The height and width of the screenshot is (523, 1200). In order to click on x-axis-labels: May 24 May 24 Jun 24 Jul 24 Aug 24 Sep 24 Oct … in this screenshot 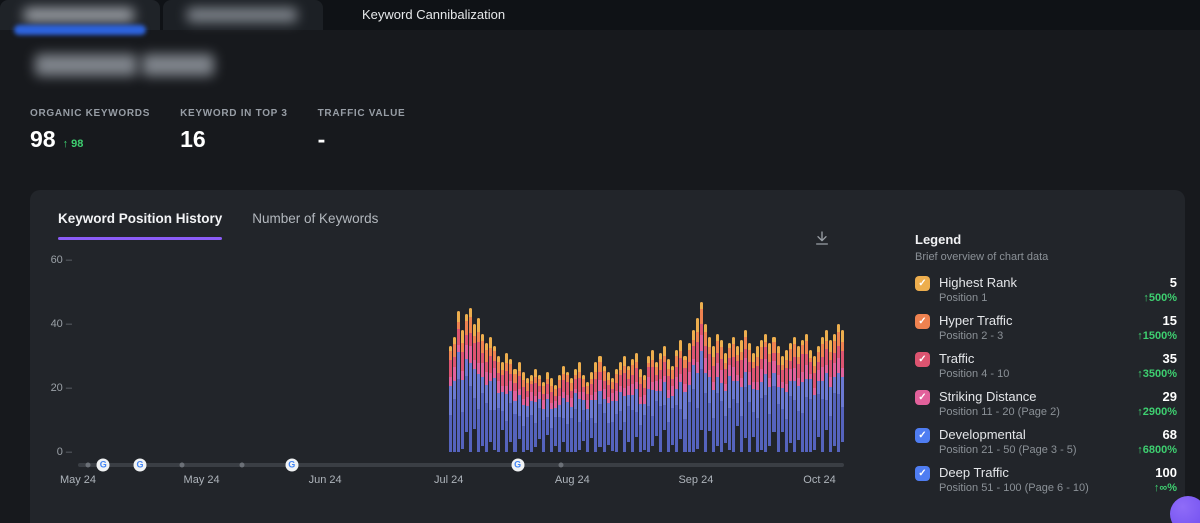, I will do `click(452, 481)`.